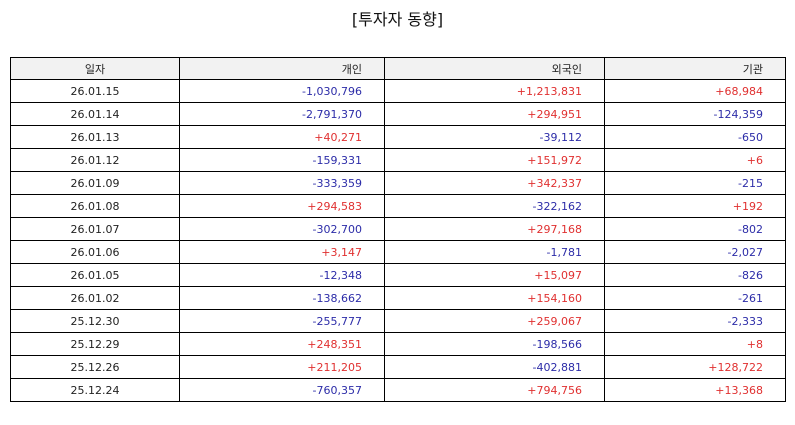  What do you see at coordinates (95, 298) in the screenshot?
I see `date-cell: 26.01.02` at bounding box center [95, 298].